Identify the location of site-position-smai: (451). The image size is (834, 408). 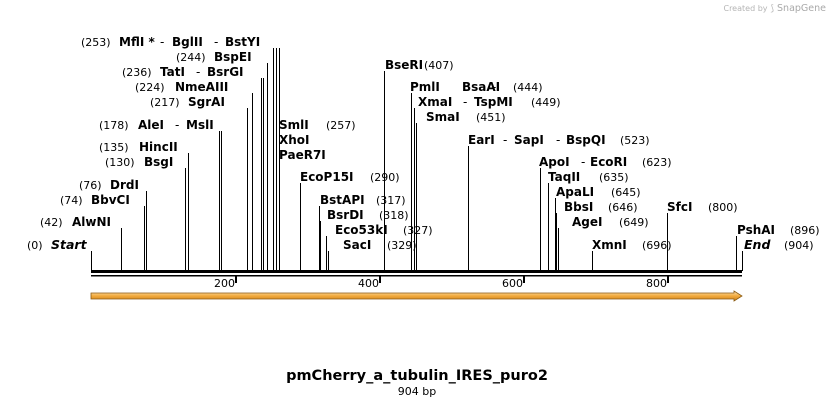
(491, 117).